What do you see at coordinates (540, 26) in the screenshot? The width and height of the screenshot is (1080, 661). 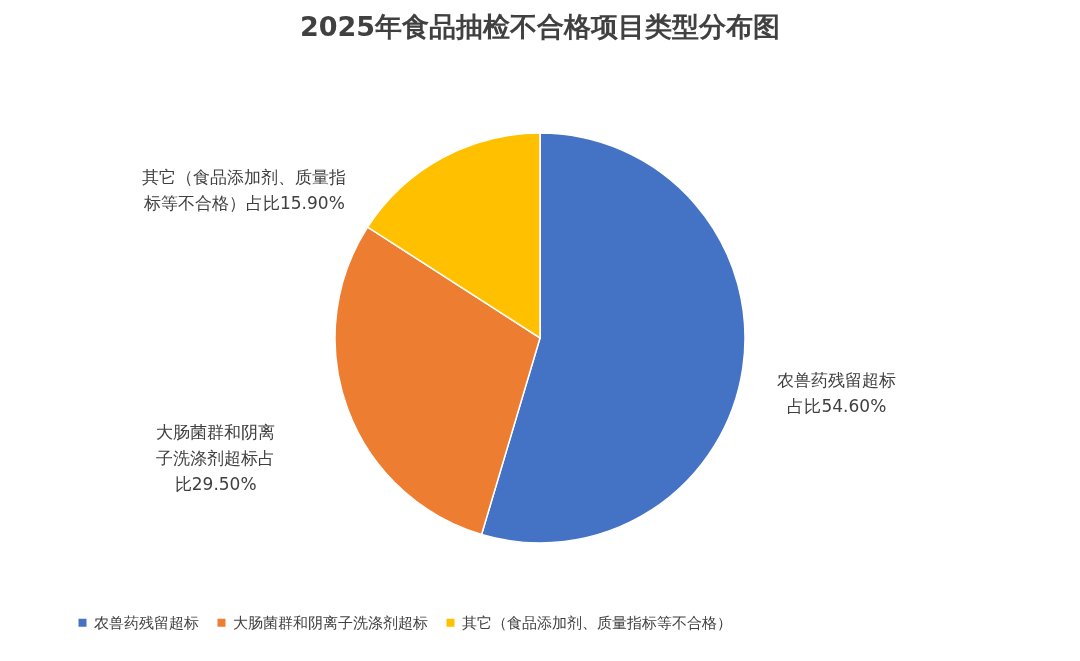 I see `chart-title: 2025年食品抽检不合格项目类型分布图` at bounding box center [540, 26].